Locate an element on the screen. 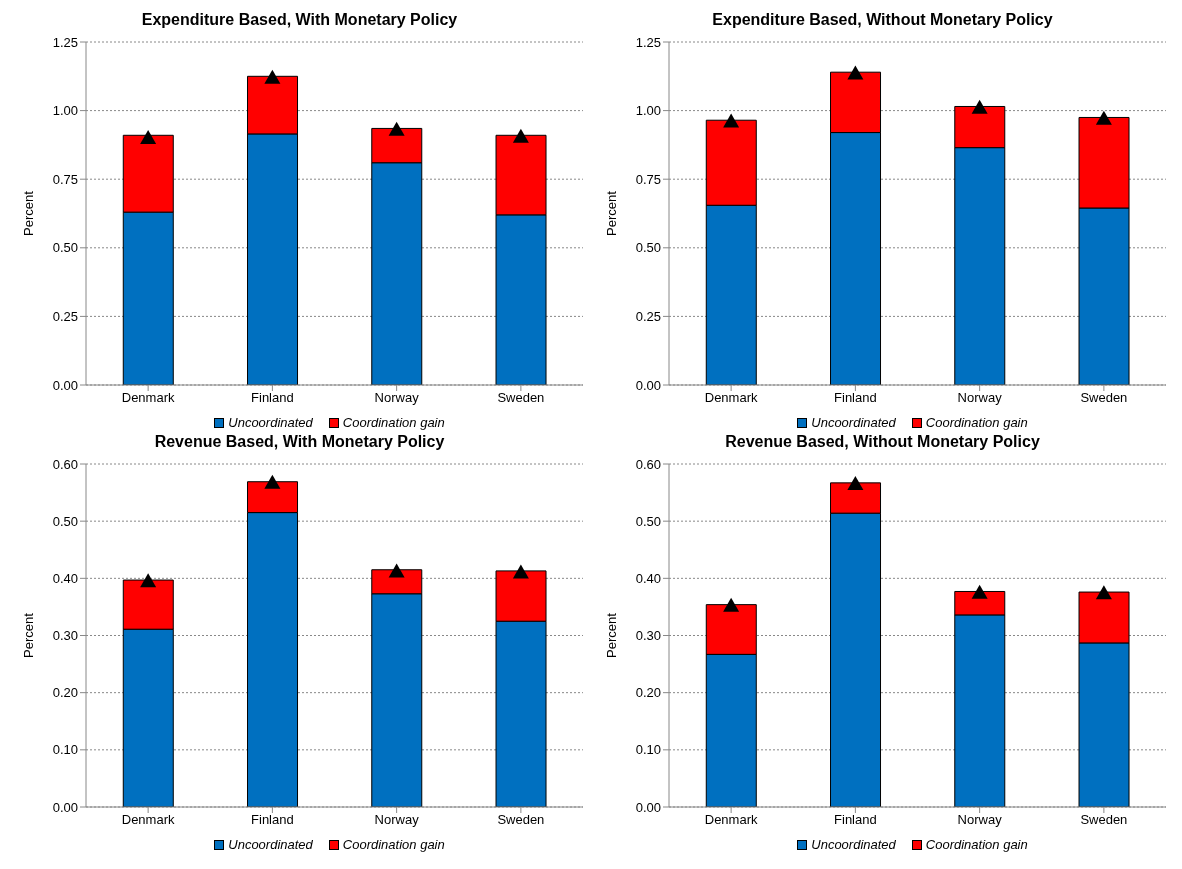  chart-title: Revenue Based, Without Monetary Policy is located at coordinates (882, 442).